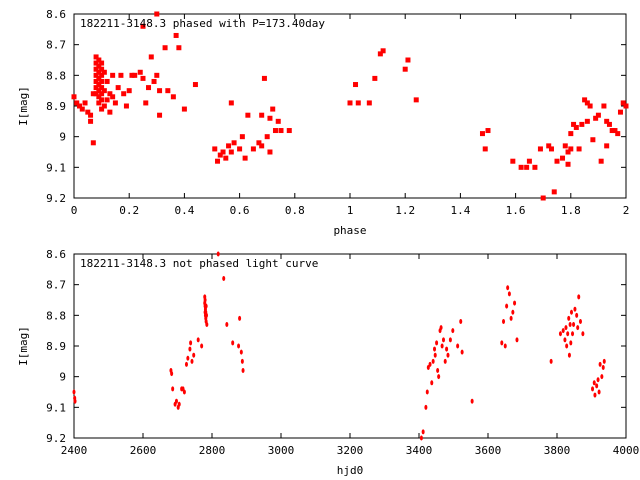 This screenshot has height=480, width=640. Describe the element at coordinates (62, 377) in the screenshot. I see `y-tick-label: 9` at that location.